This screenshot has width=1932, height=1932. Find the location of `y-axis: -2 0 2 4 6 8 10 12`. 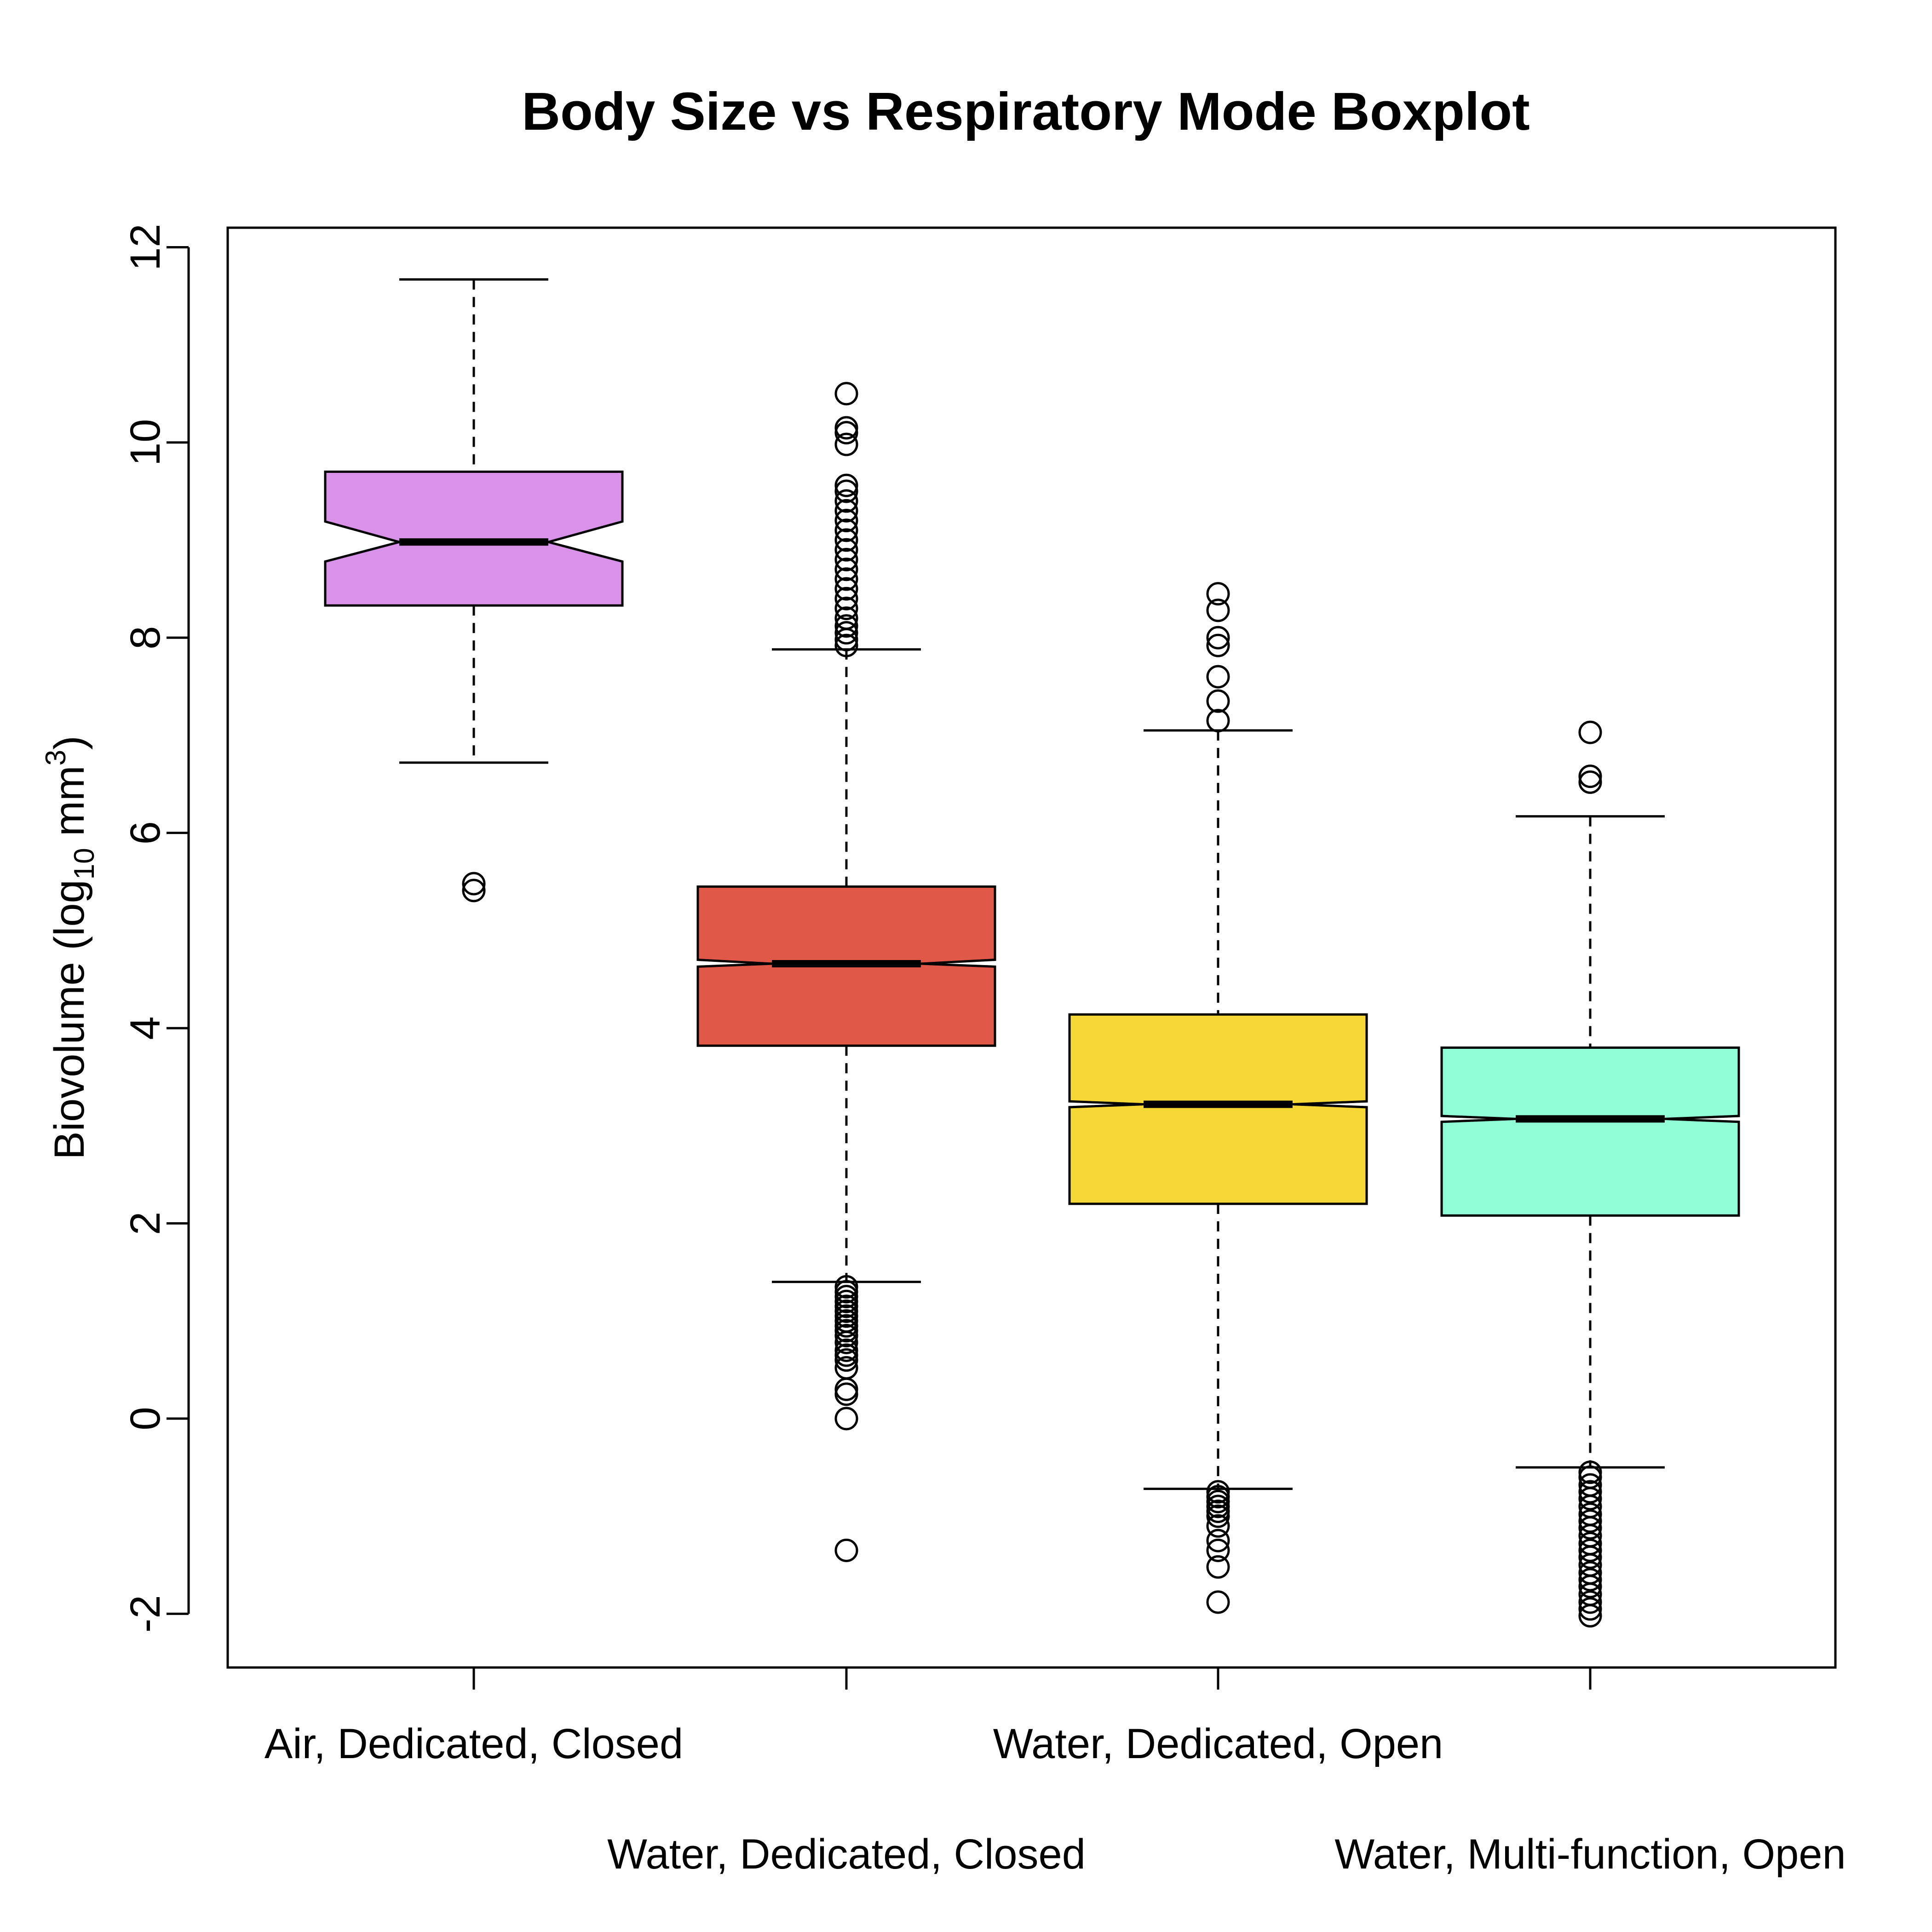

y-axis: -2 0 2 4 6 8 10 12 is located at coordinates (156, 928).